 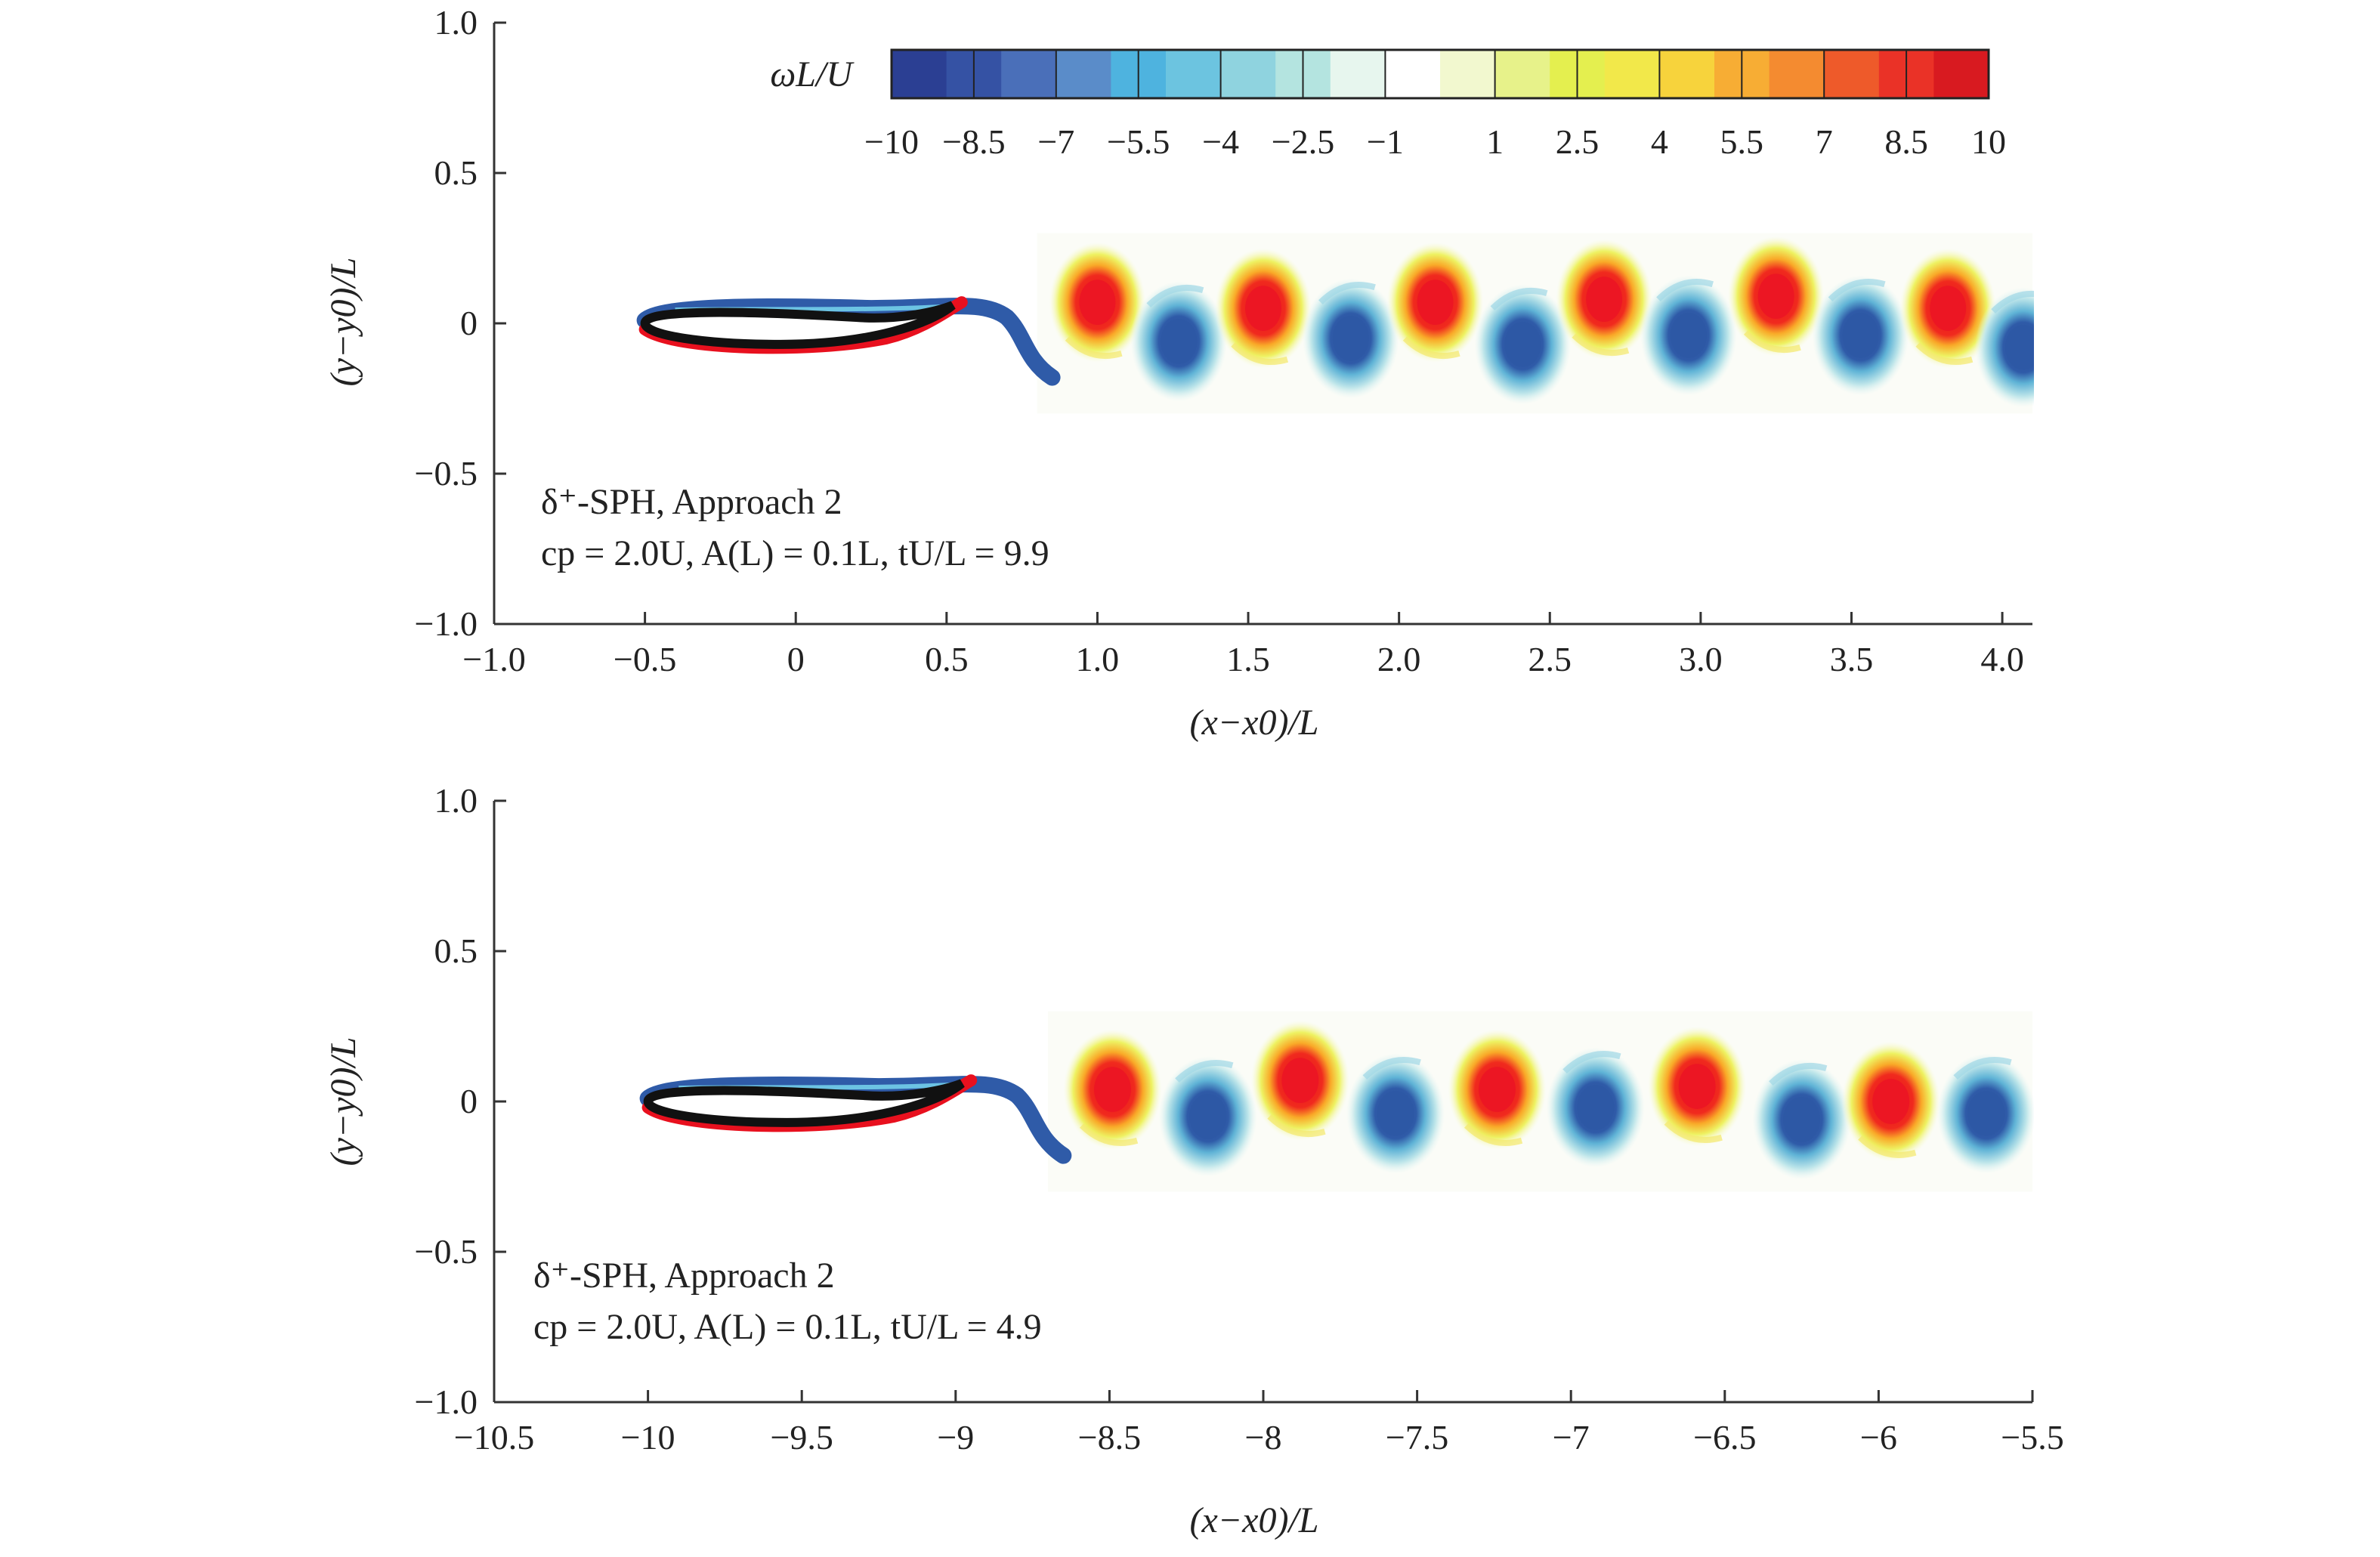 What do you see at coordinates (891, 141) in the screenshot?
I see `colorbar-tick-label: −10` at bounding box center [891, 141].